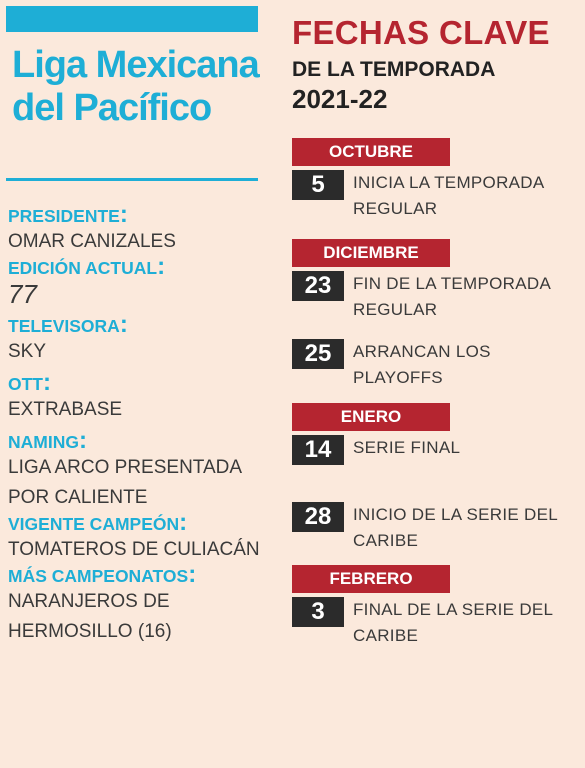 This screenshot has width=585, height=768. What do you see at coordinates (371, 253) in the screenshot?
I see `month-diciembre: DICIEMBRE` at bounding box center [371, 253].